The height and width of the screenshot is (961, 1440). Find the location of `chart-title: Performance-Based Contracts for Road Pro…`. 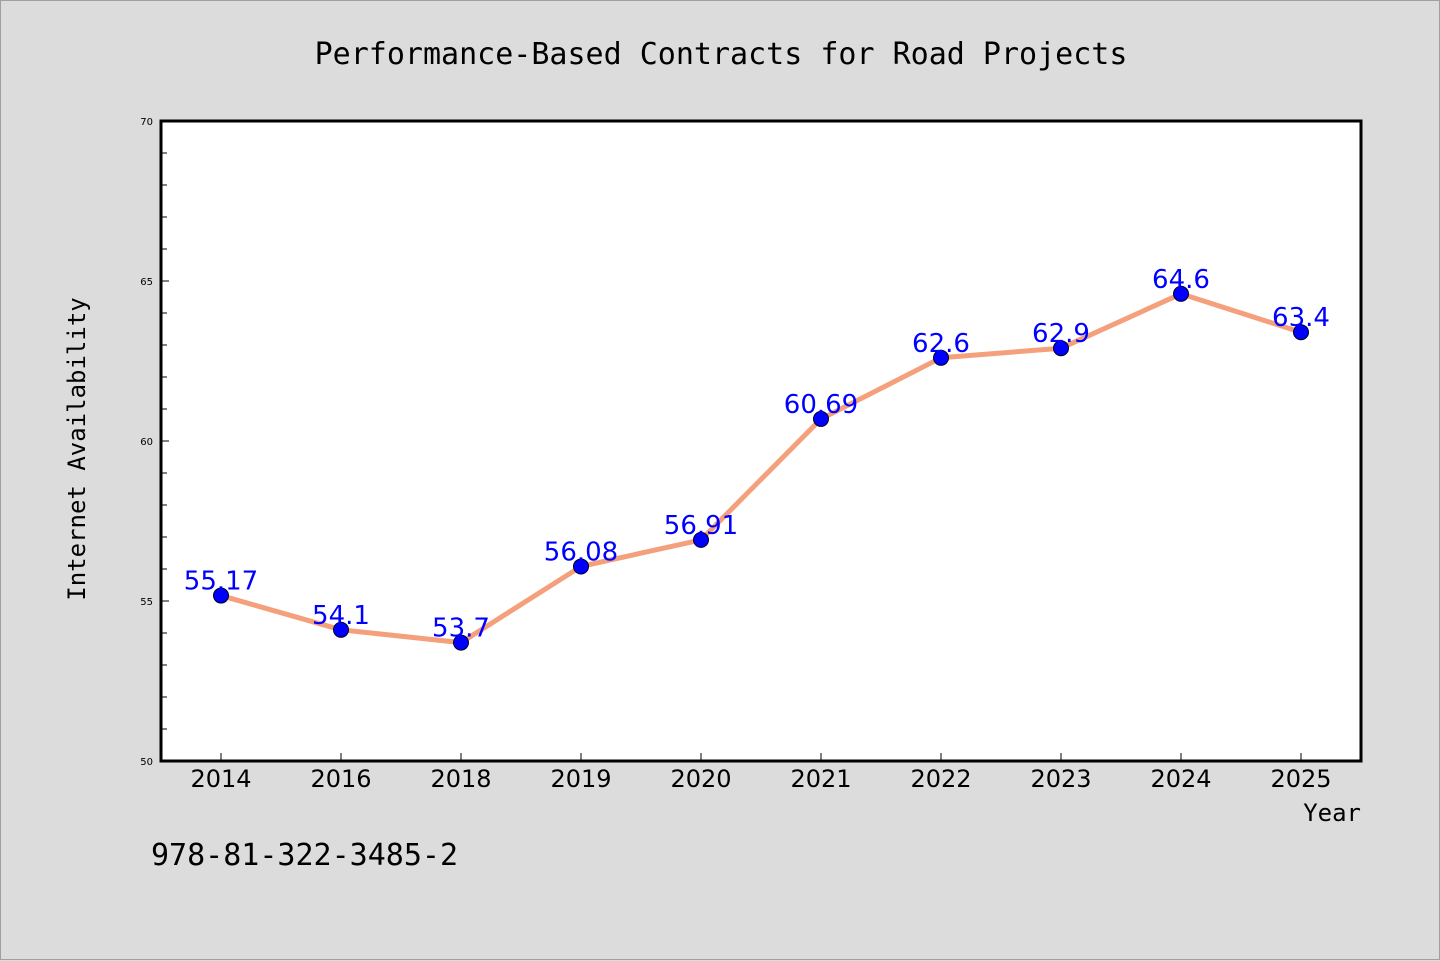

chart-title: Performance-Based Contracts for Road Pro… is located at coordinates (721, 54).